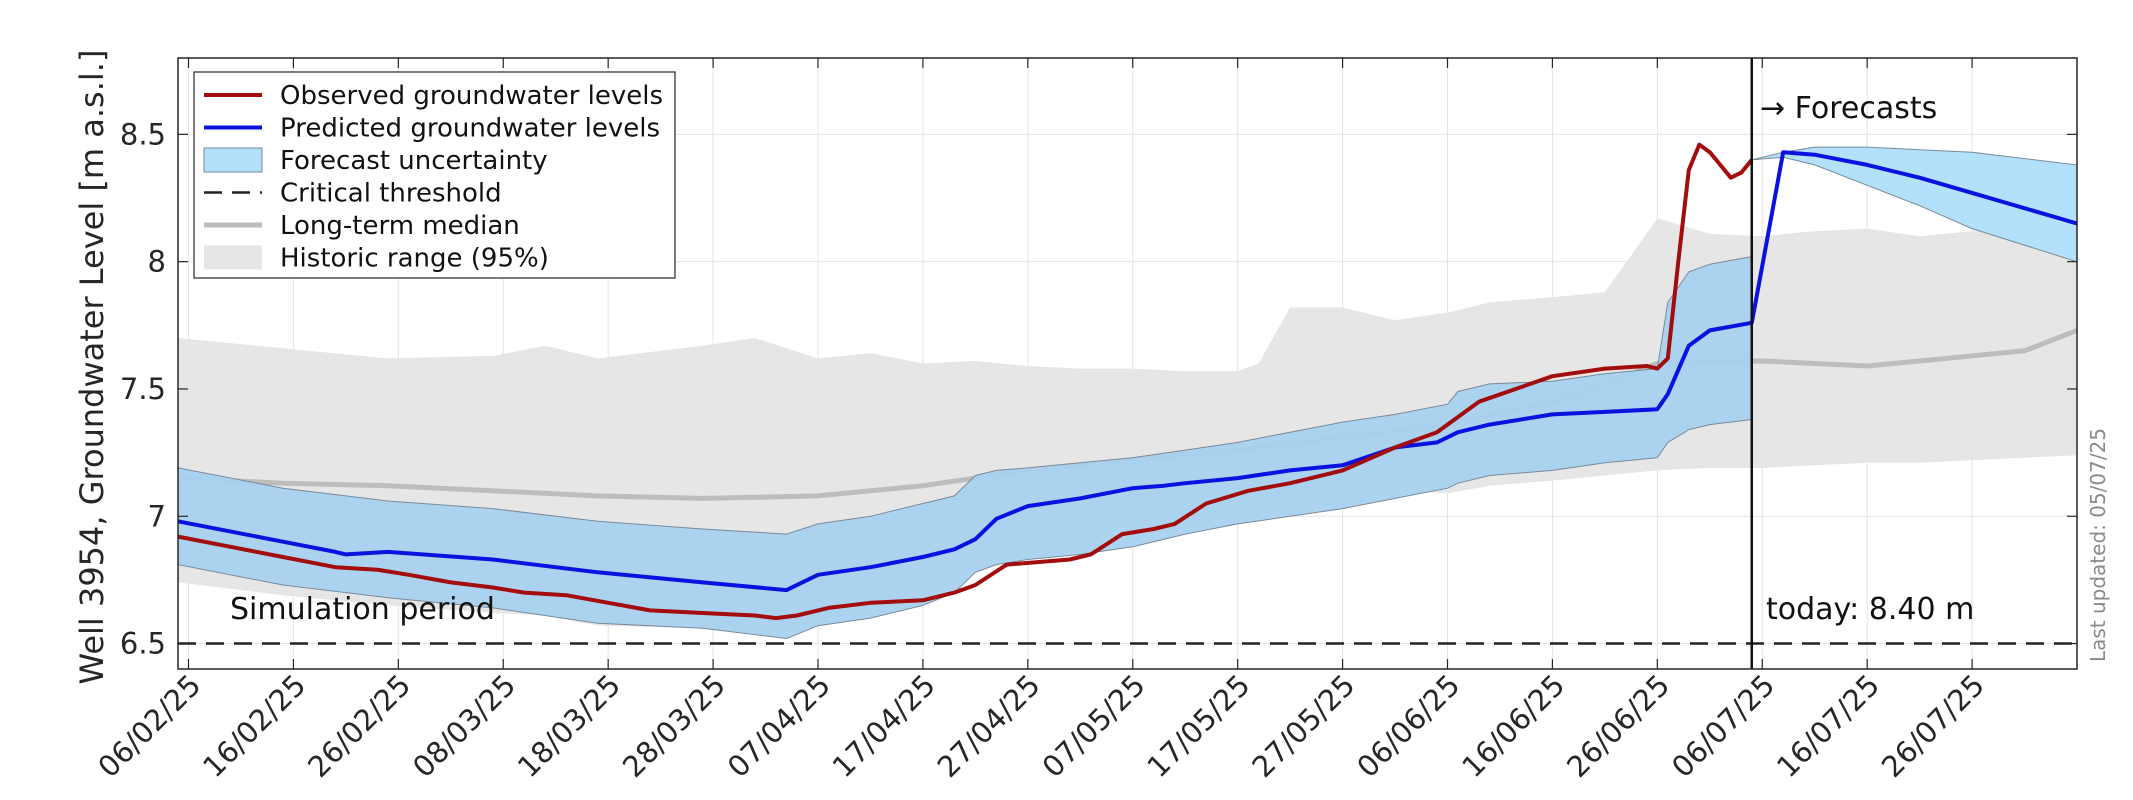  I want to click on legend-label: Predicted groundwater levels, so click(470, 129).